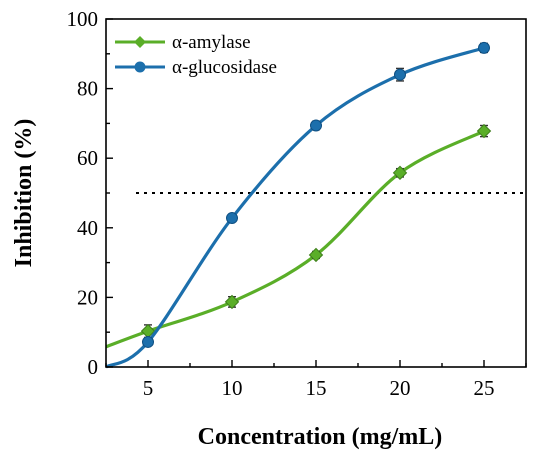 This screenshot has height=466, width=550. I want to click on legend-circle-marker, so click(140, 67).